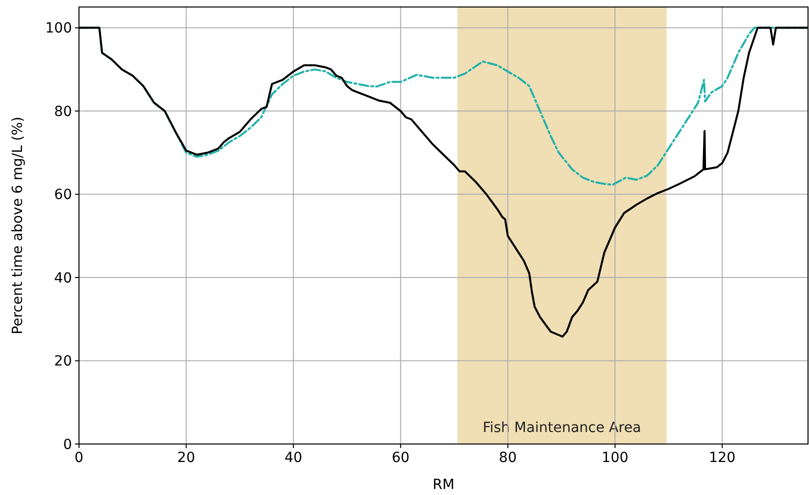 The height and width of the screenshot is (495, 809). What do you see at coordinates (401, 458) in the screenshot?
I see `x-tick-label: 60` at bounding box center [401, 458].